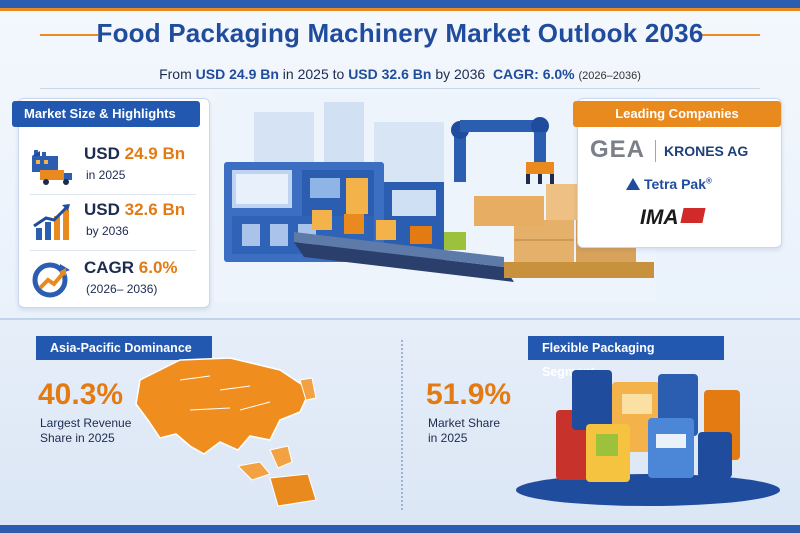  Describe the element at coordinates (115, 281) in the screenshot. I see `stat-cagr: CAGR 6.0% (2026– 2036)` at that location.